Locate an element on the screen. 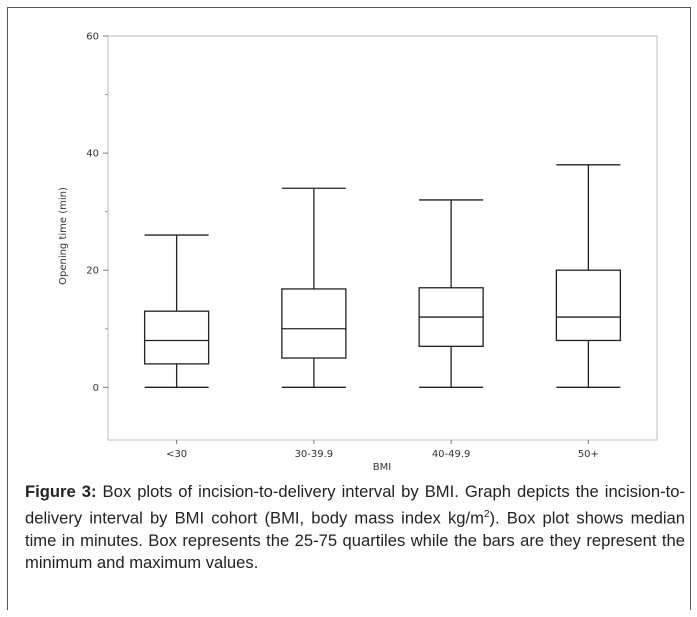 The height and width of the screenshot is (617, 697). y-tick-label: 40 is located at coordinates (92, 154).